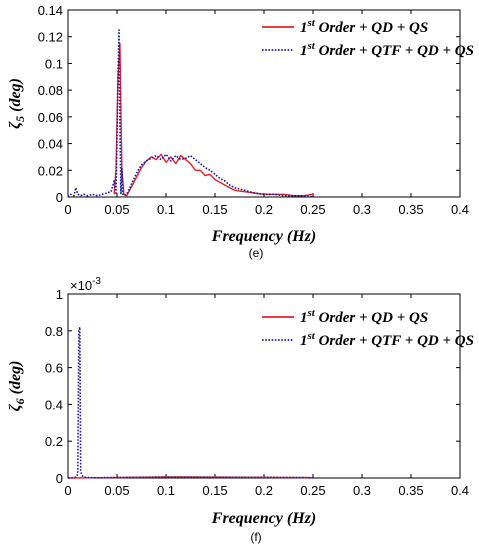 This screenshot has width=479, height=550. What do you see at coordinates (256, 253) in the screenshot?
I see `panel-caption: (e)` at bounding box center [256, 253].